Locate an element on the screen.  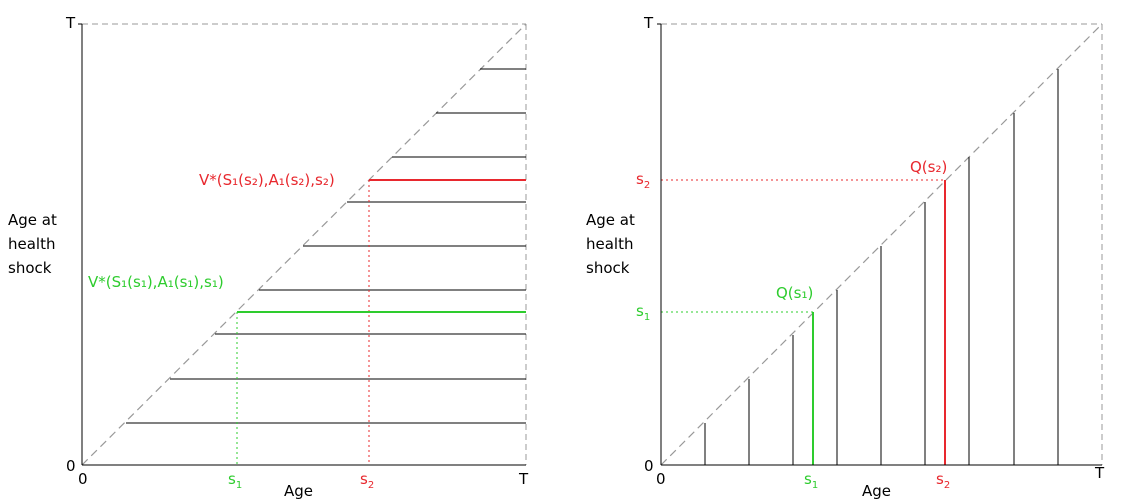
right-origin-y-label: 0 is located at coordinates (649, 466).